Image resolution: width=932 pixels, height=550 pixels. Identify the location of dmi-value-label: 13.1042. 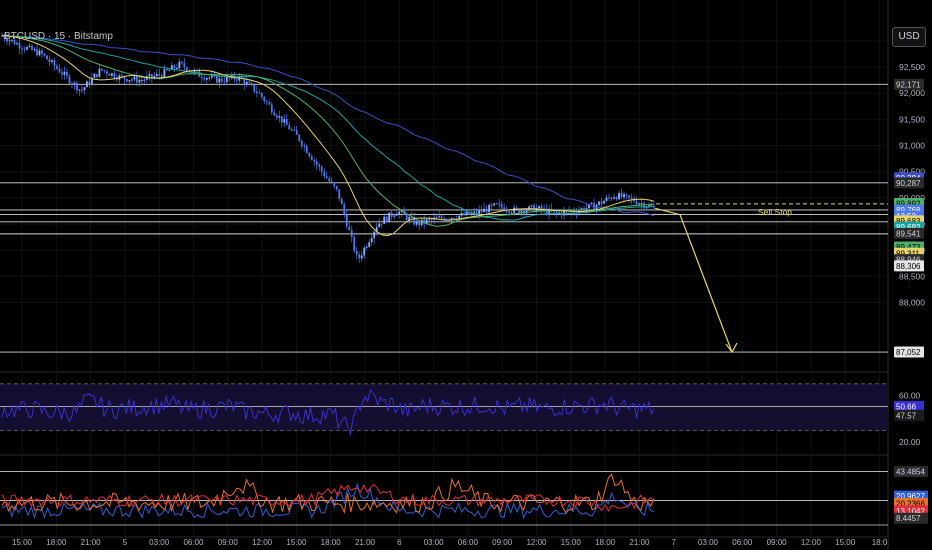
(911, 511).